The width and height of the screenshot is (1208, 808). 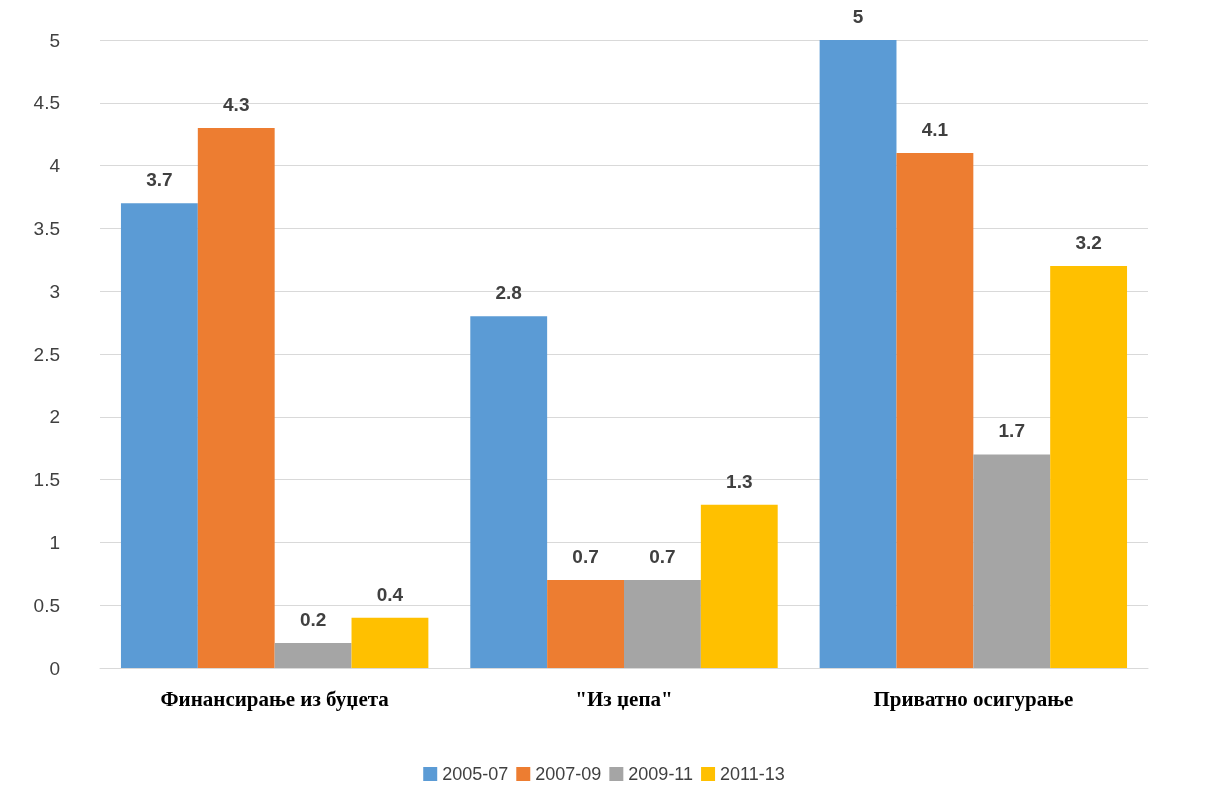 What do you see at coordinates (858, 16) in the screenshot?
I see `data-label: 5` at bounding box center [858, 16].